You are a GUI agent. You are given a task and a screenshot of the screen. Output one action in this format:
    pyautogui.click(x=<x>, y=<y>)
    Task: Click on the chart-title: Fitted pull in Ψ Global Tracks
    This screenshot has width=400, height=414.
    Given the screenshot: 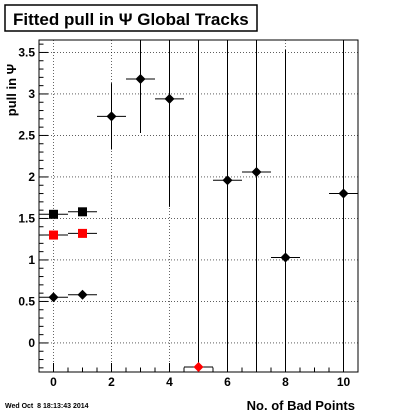 What is the action you would take?
    pyautogui.click(x=131, y=19)
    